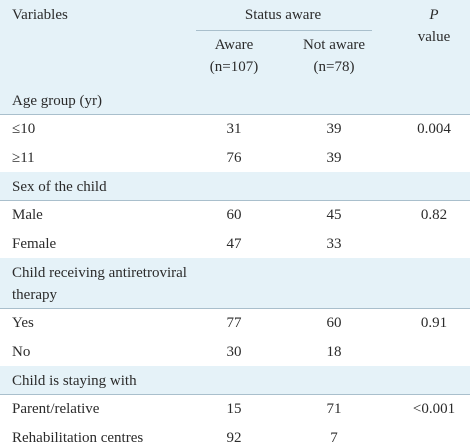 The height and width of the screenshot is (448, 470). Describe the element at coordinates (234, 129) in the screenshot. I see `cell-aware: 31` at that location.